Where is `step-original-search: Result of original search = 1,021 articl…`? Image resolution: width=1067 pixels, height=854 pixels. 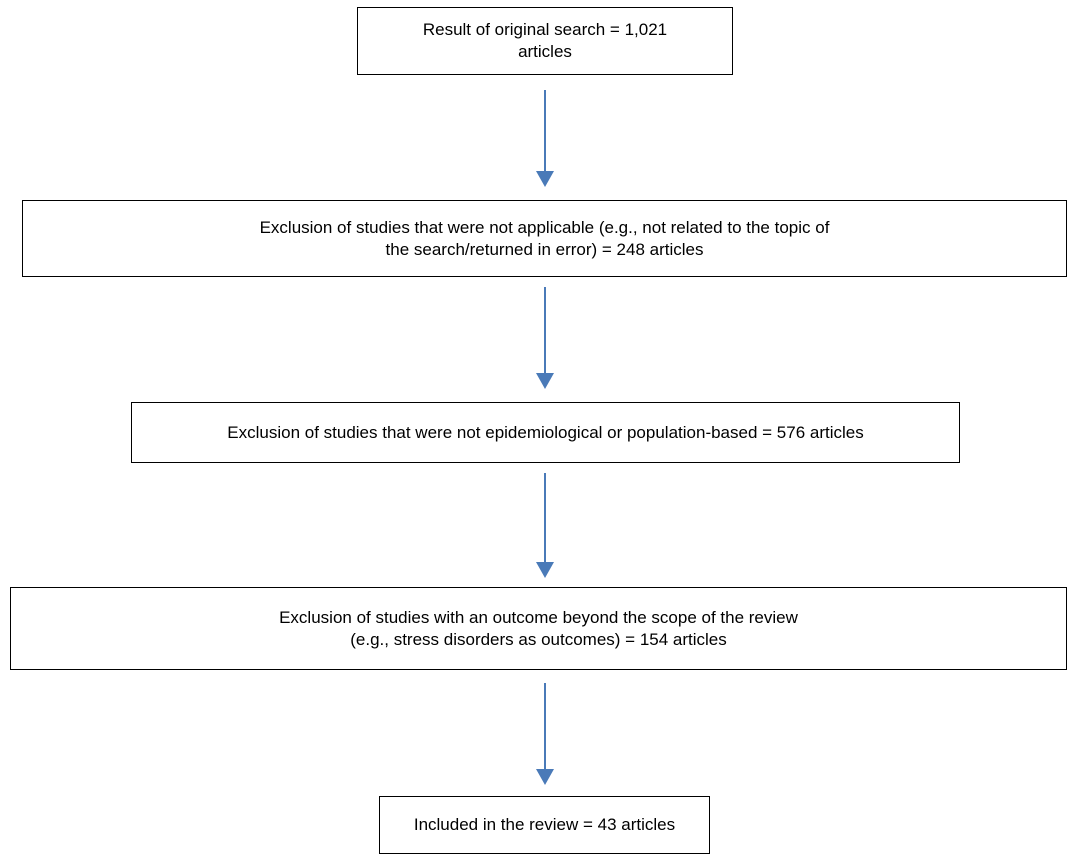 step-original-search: Result of original search = 1,021 articl… is located at coordinates (545, 41).